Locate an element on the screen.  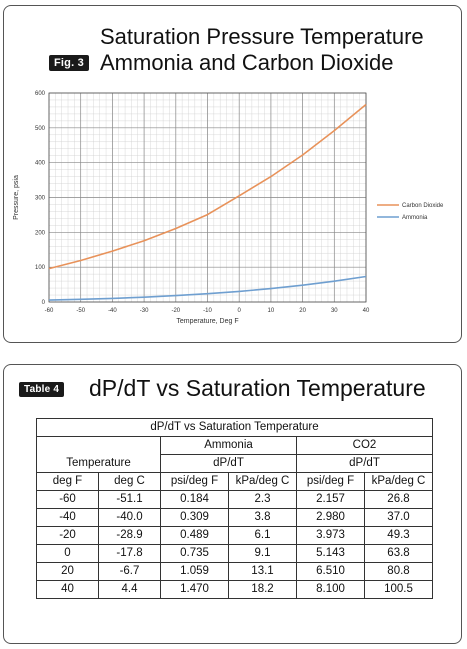
x-tick-label: 10 is located at coordinates (271, 311).